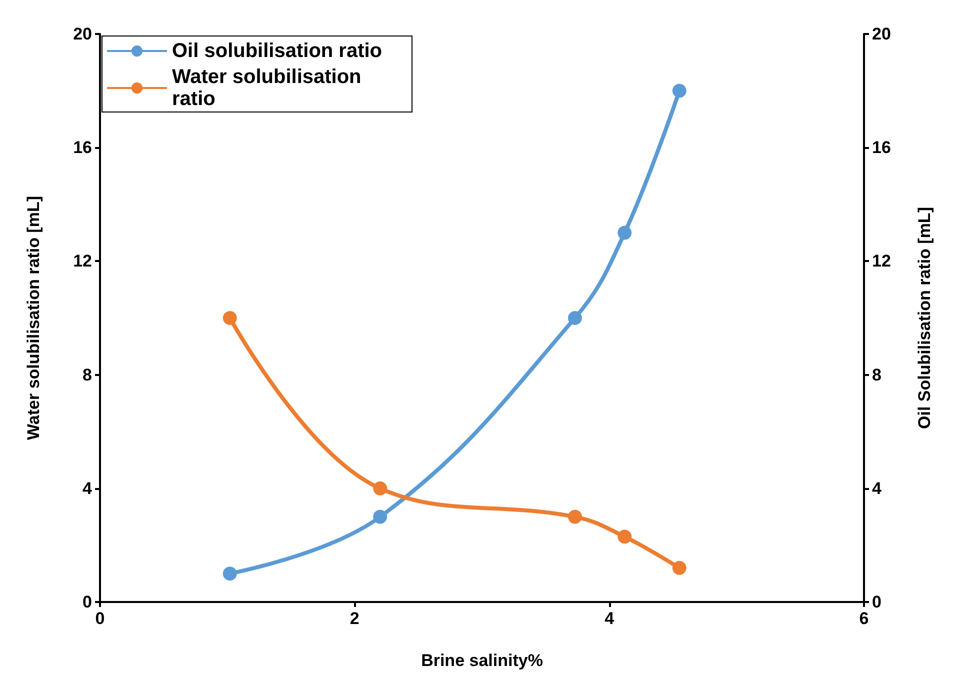 The image size is (957, 686). What do you see at coordinates (82, 34) in the screenshot?
I see `y-tick-label: 20` at bounding box center [82, 34].